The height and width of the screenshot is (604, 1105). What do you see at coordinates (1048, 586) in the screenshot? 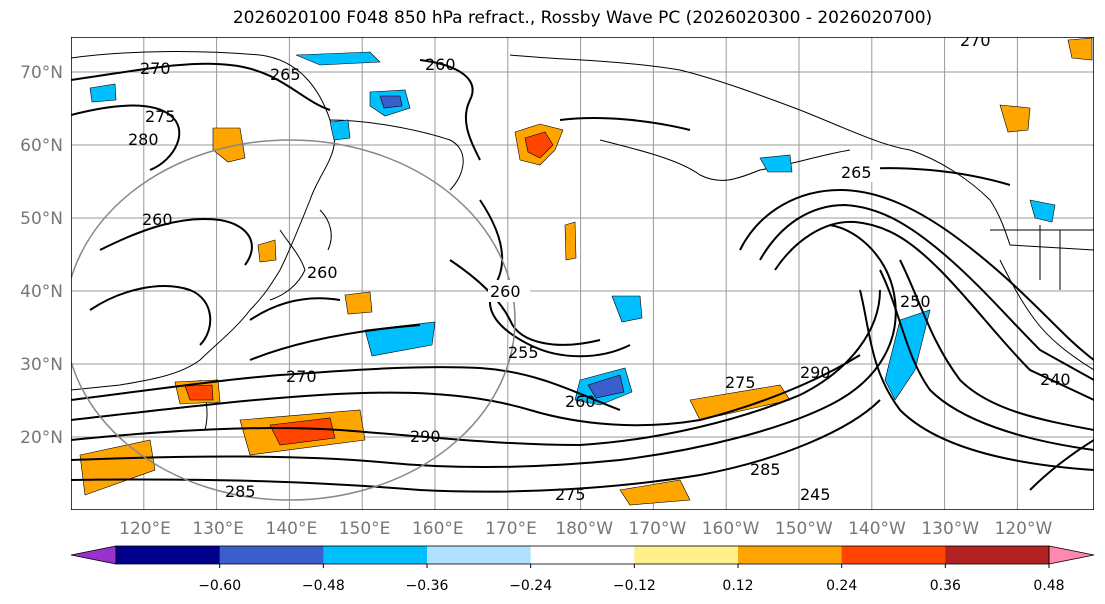
I see `colorbar-tick-label: 0.48` at bounding box center [1048, 586].